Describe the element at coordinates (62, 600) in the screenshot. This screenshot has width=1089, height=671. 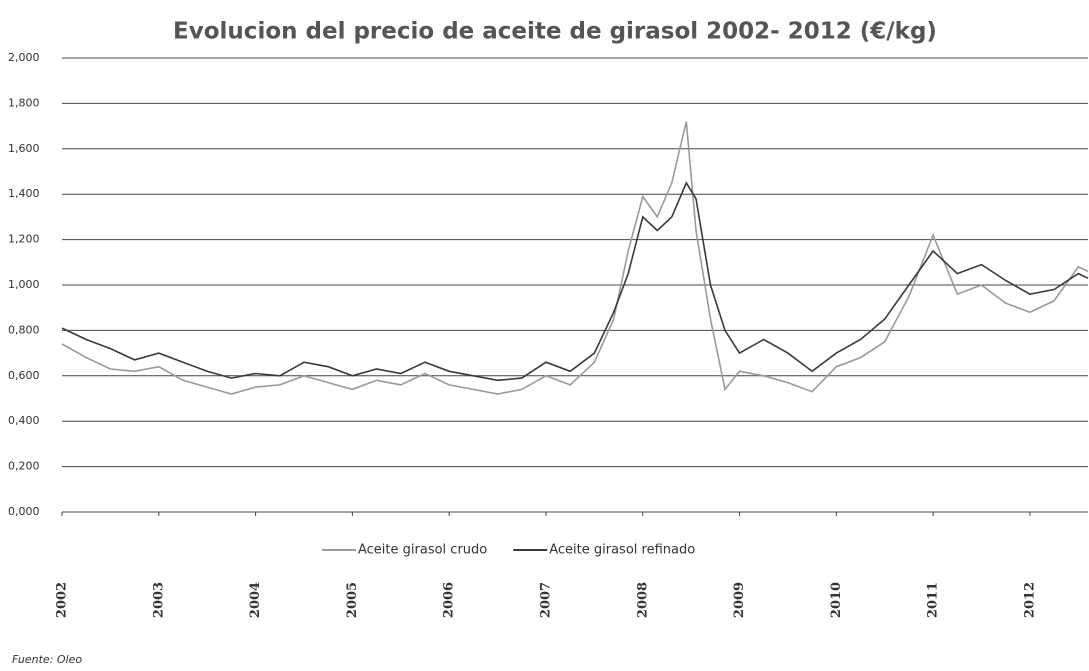
I see `x-tick-label: 2002` at that location.